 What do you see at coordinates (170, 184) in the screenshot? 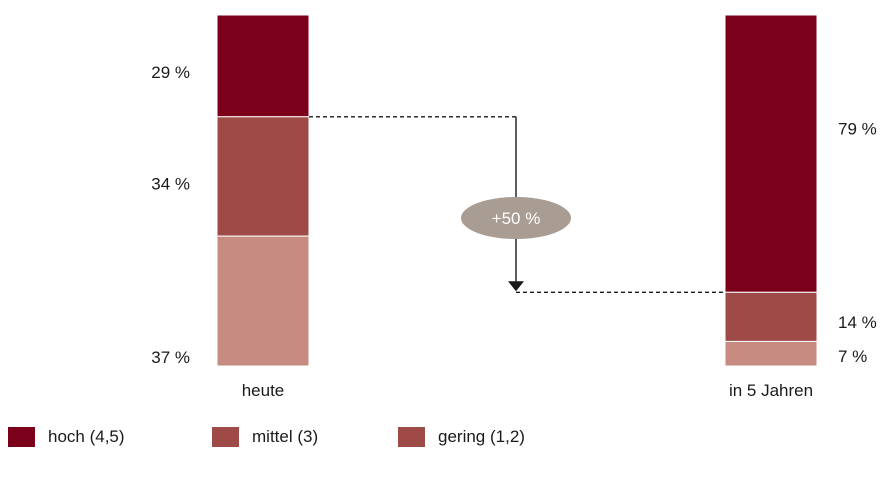
I see `value-label-heute-mittel-3: 34 %` at bounding box center [170, 184].